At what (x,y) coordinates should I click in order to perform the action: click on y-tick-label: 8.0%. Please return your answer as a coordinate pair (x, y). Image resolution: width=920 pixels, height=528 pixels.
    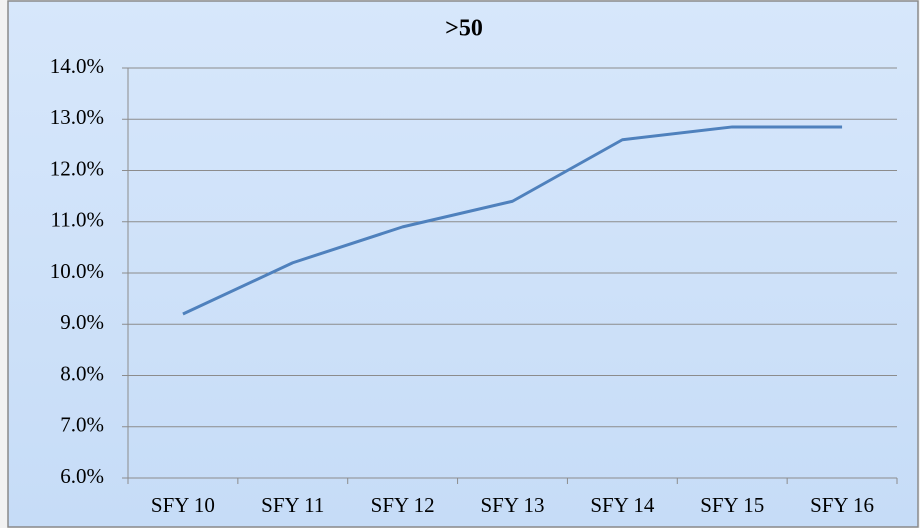
    Looking at the image, I should click on (82, 373).